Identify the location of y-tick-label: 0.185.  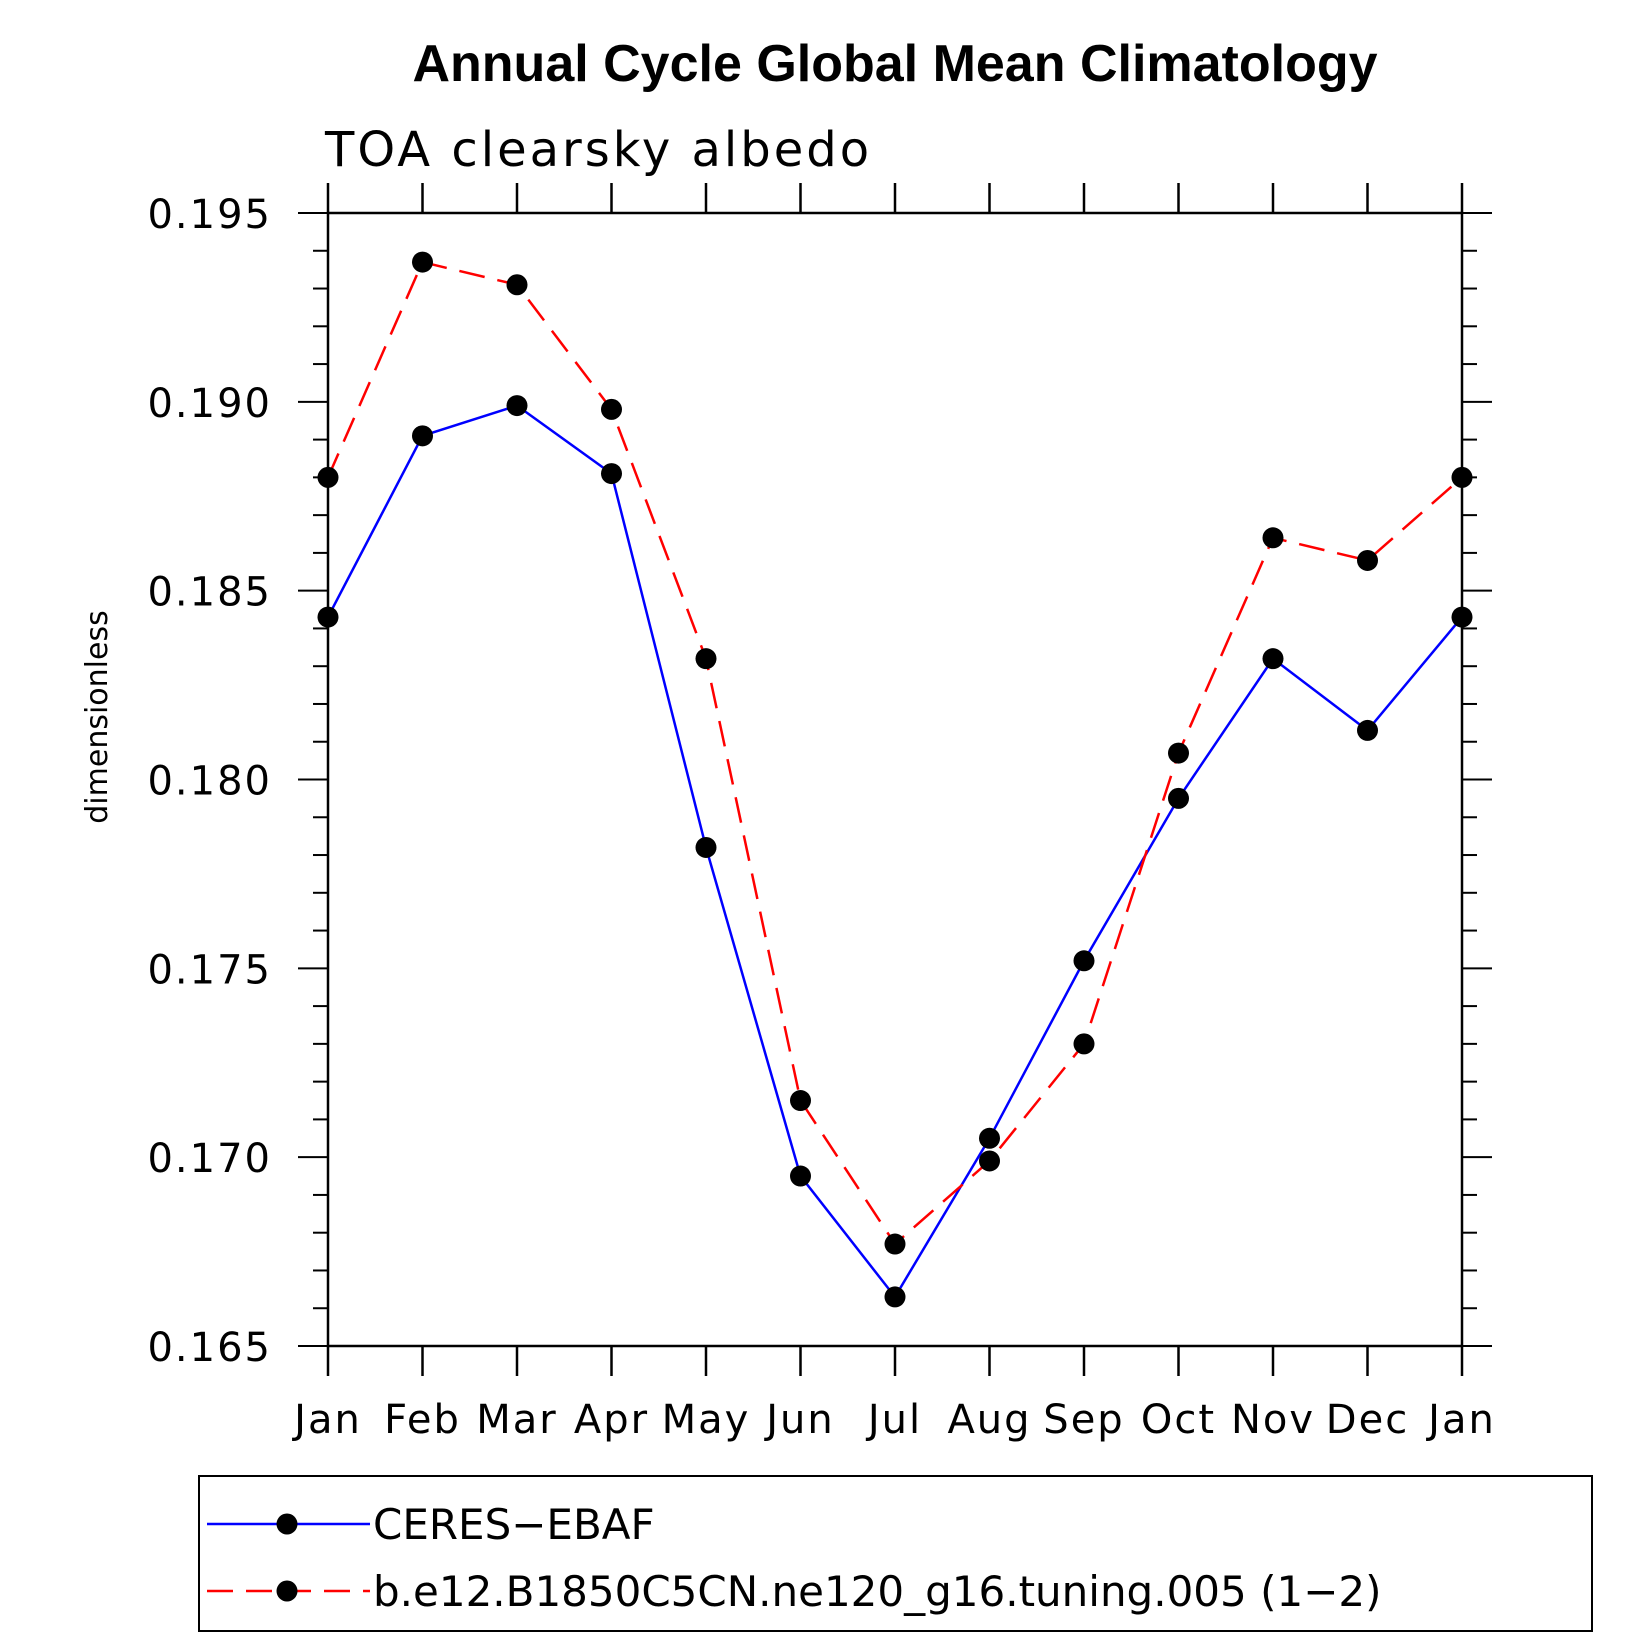
(209, 593).